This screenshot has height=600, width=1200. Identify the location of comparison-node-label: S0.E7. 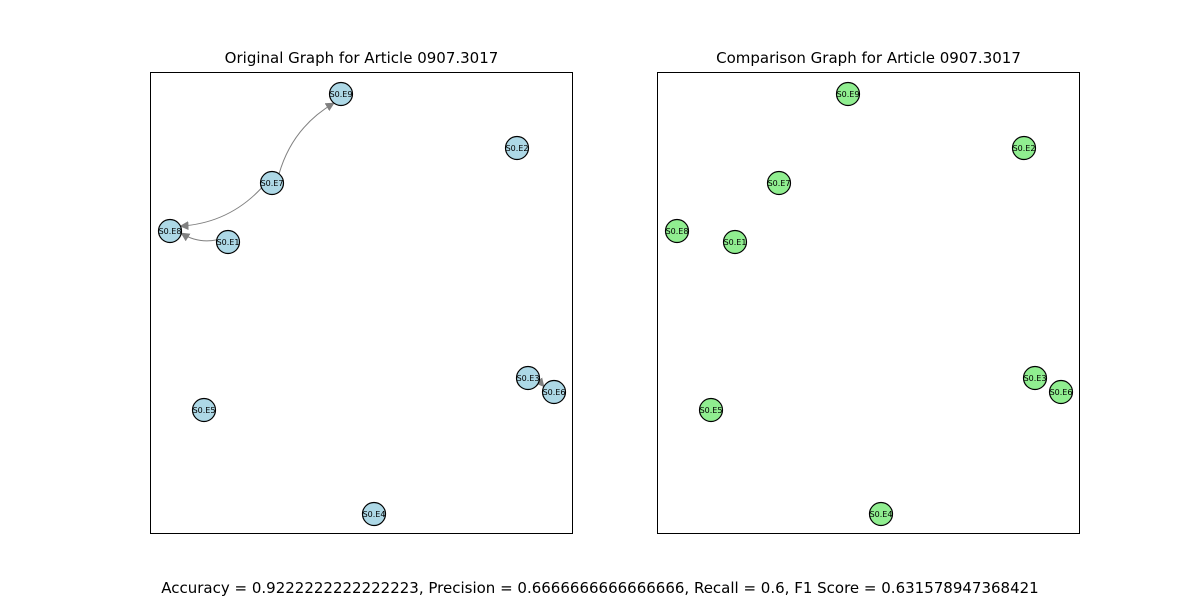
(779, 183).